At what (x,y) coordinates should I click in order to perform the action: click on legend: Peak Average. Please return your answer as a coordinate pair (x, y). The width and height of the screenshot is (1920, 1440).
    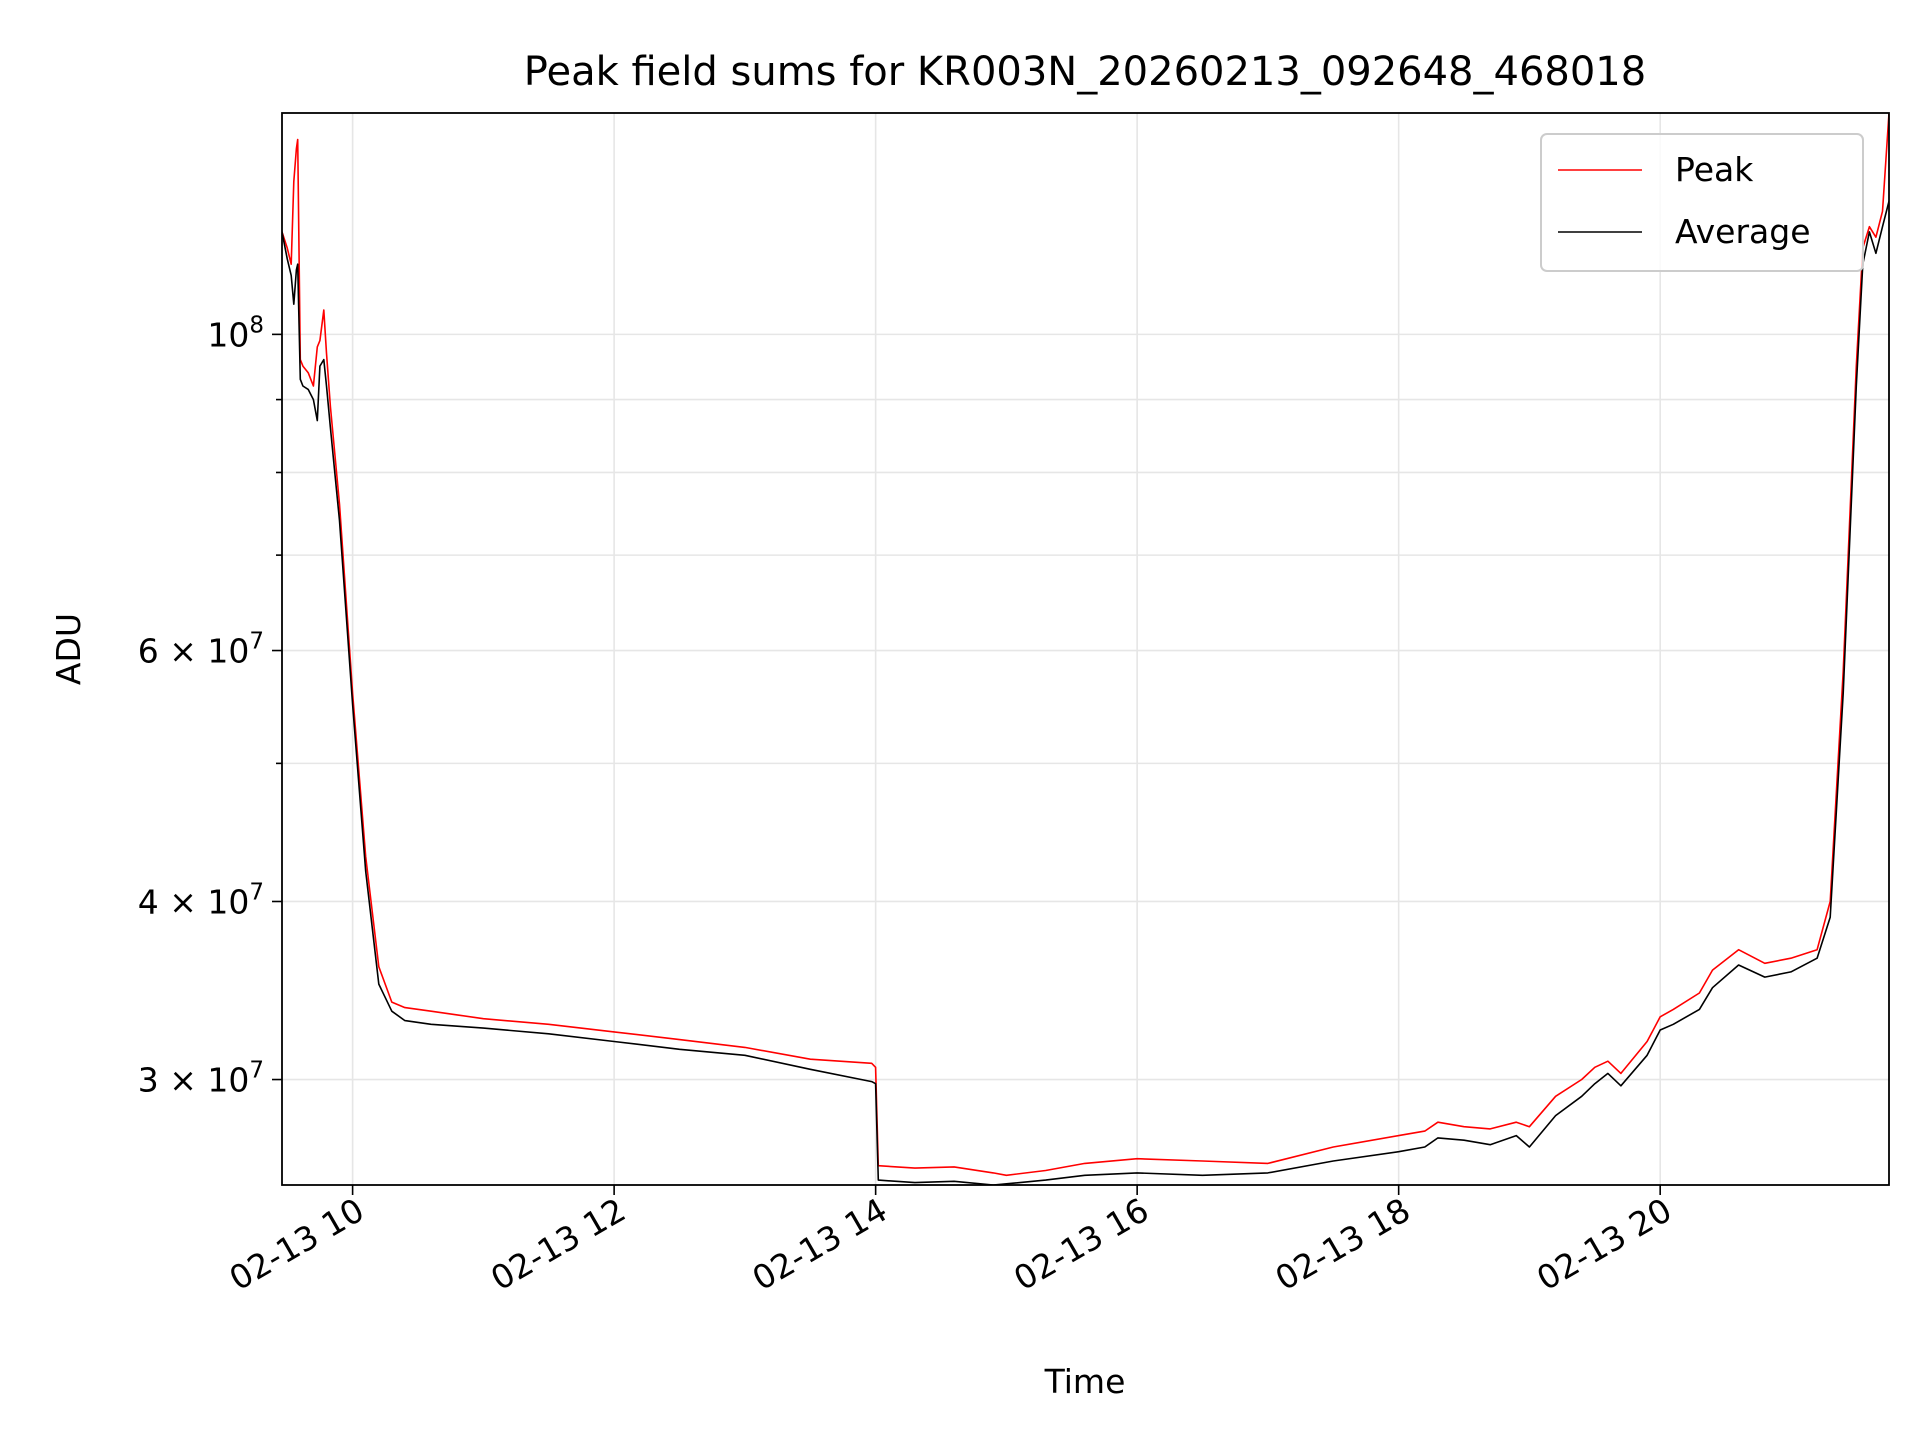
    Looking at the image, I should click on (1702, 202).